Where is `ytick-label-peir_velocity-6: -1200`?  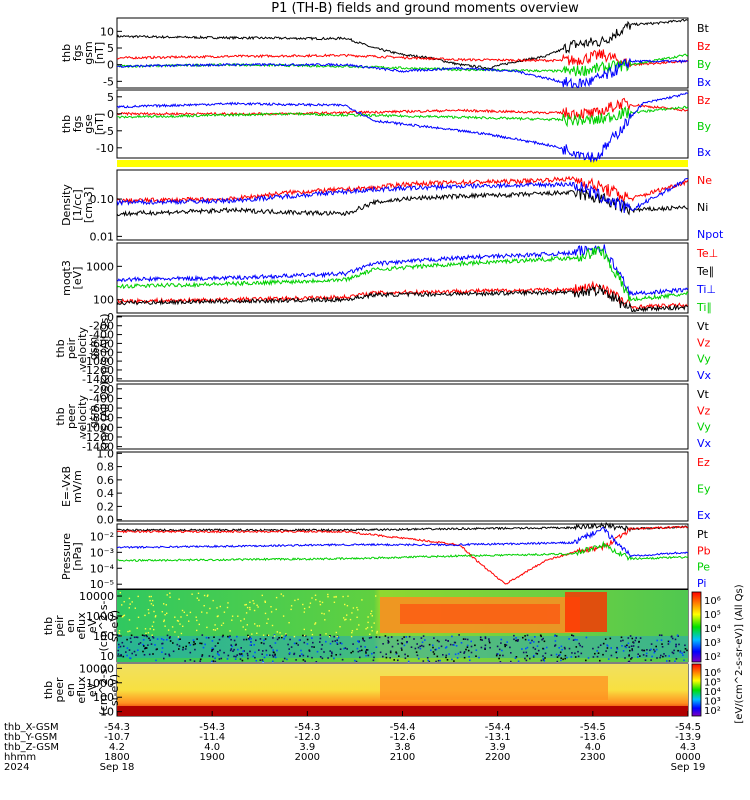 ytick-label-peir_velocity-6: -1200 is located at coordinates (98, 370).